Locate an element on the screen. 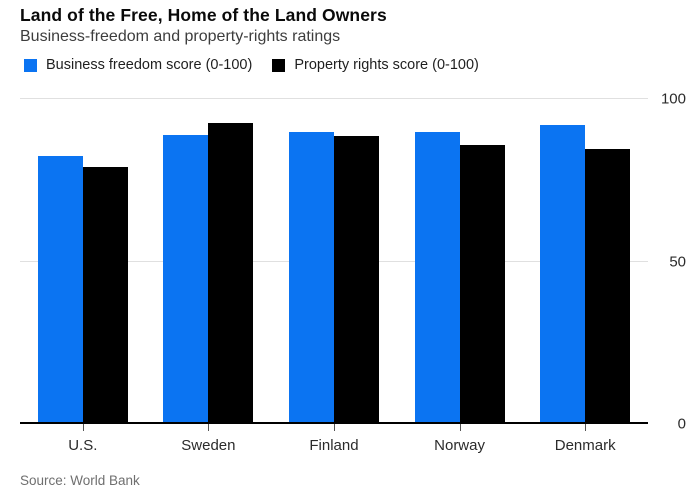 Image resolution: width=700 pixels, height=498 pixels. y-tick-label-50: 50 is located at coordinates (677, 261).